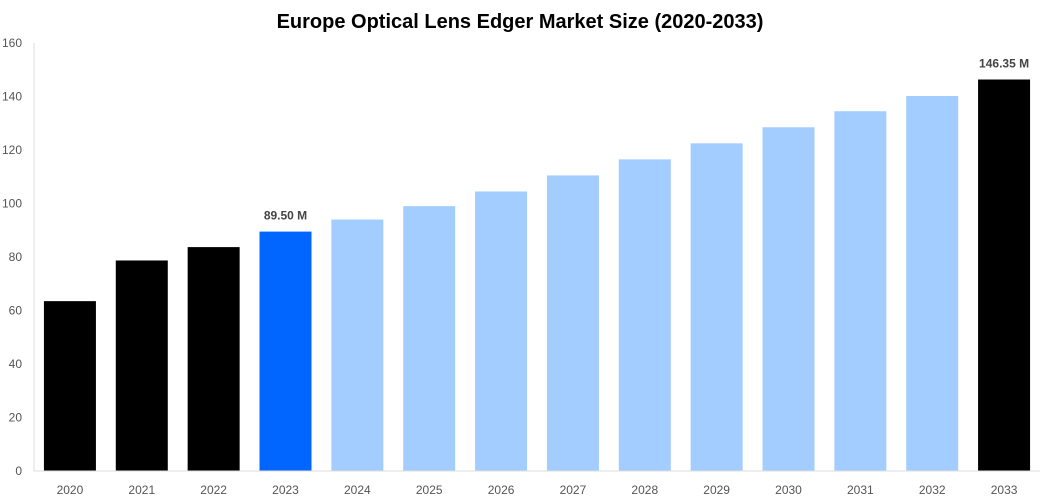  What do you see at coordinates (141, 365) in the screenshot?
I see `bar-2021` at bounding box center [141, 365].